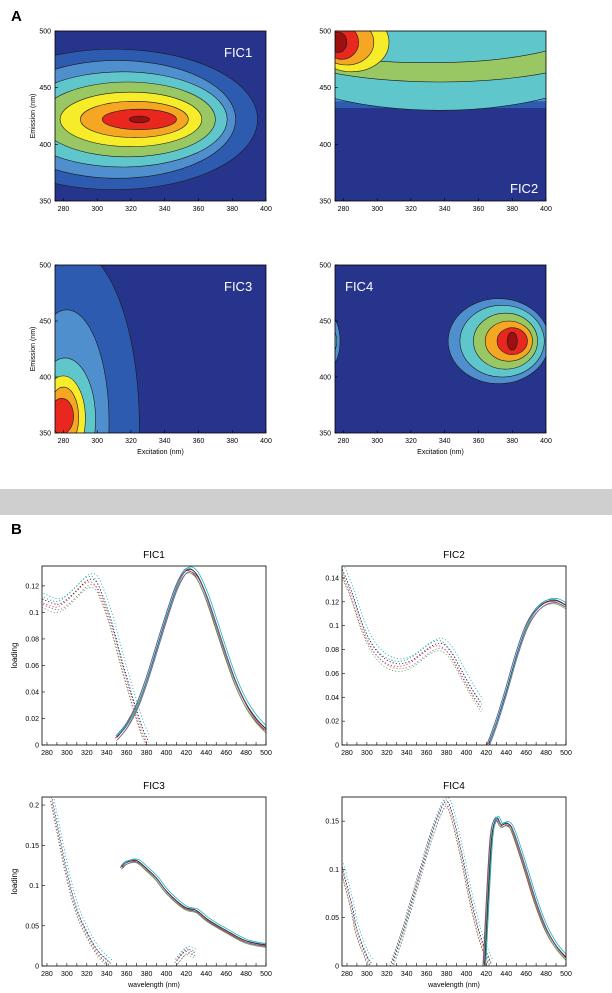 The height and width of the screenshot is (993, 612). Describe the element at coordinates (435, 121) in the screenshot. I see `contour-plot-2: FIC2 280 300 320 340 360 380 400 350 400 450 500` at that location.